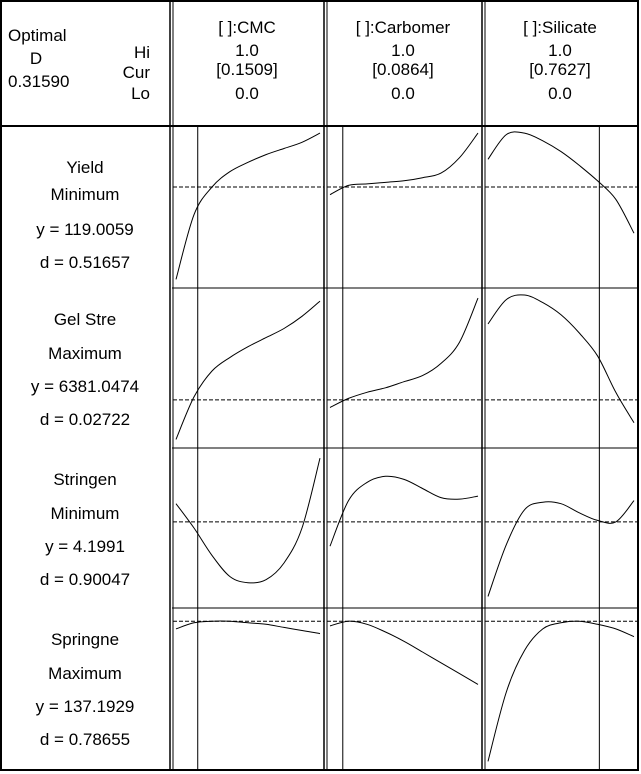 This screenshot has height=774, width=641. I want to click on factor-current: [0.0864], so click(403, 69).